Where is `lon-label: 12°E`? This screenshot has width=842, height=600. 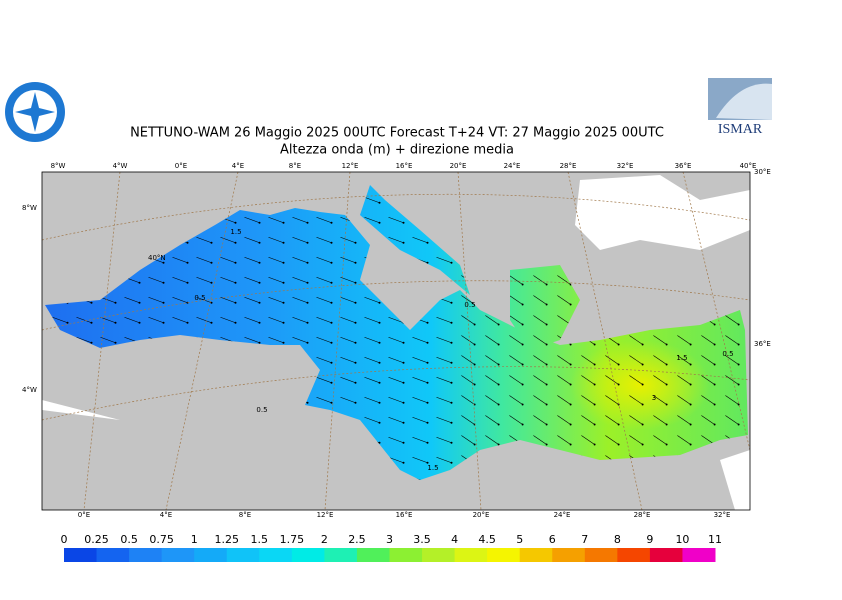
lon-label: 12°E is located at coordinates (325, 515).